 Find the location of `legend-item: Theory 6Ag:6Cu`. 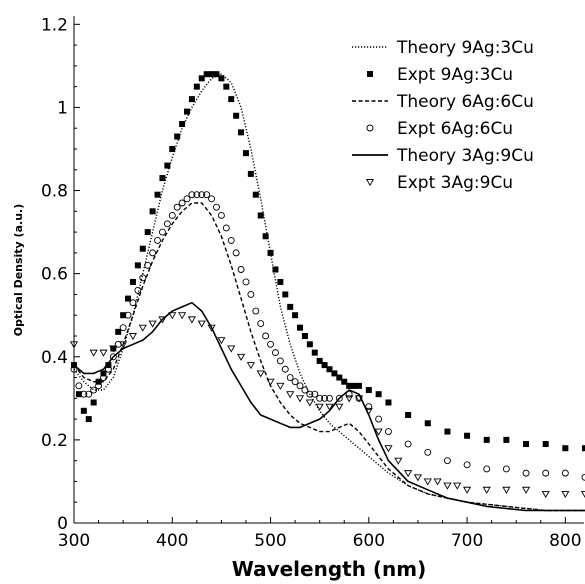

legend-item: Theory 6Ag:6Cu is located at coordinates (443, 102).